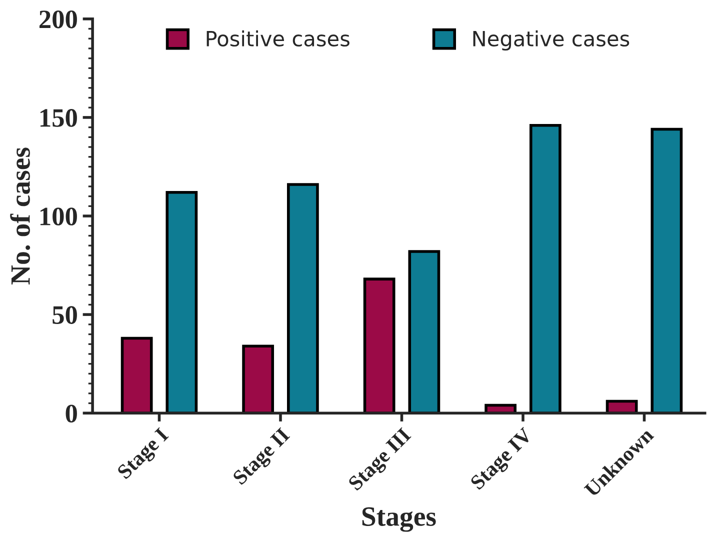  What do you see at coordinates (20, 216) in the screenshot?
I see `y-axis-title: No. of cases` at bounding box center [20, 216].